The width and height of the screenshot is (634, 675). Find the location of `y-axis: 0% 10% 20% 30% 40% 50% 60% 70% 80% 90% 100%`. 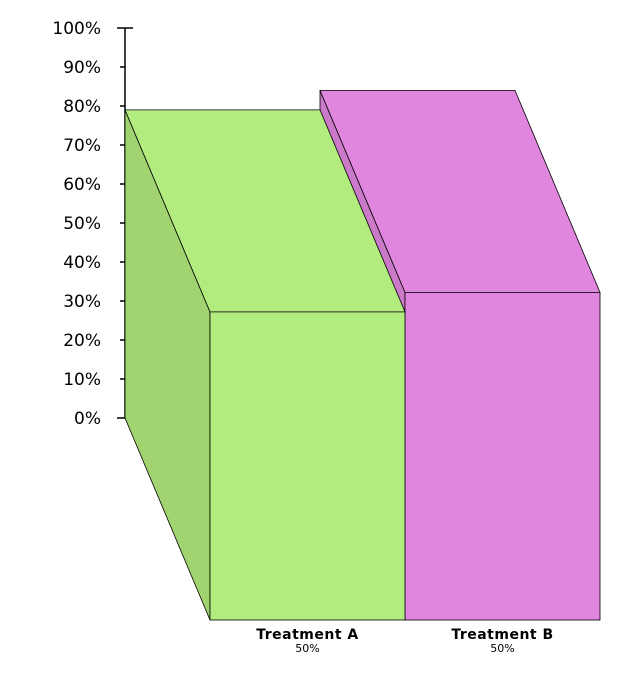

y-axis: 0% 10% 20% 30% 40% 50% 60% 70% 80% 90% 100% is located at coordinates (92, 224).